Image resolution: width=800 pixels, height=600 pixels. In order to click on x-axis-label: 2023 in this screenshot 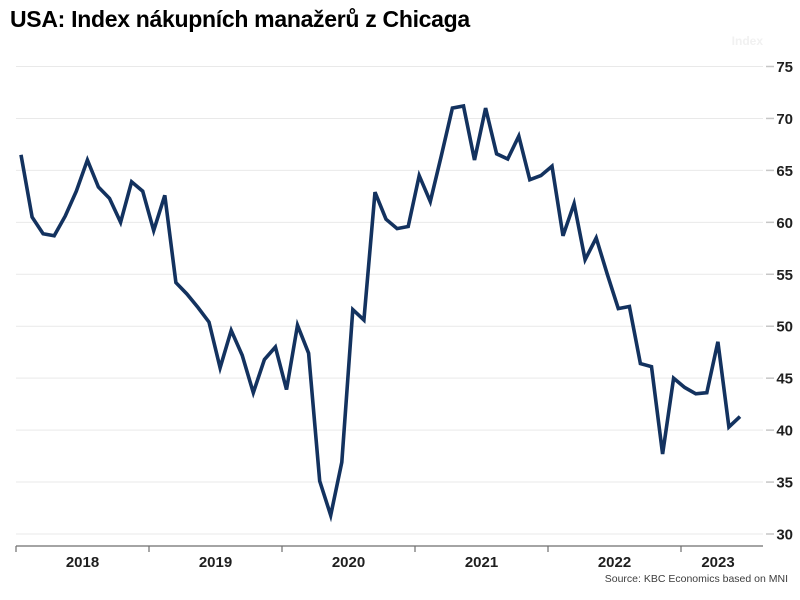, I will do `click(717, 562)`.